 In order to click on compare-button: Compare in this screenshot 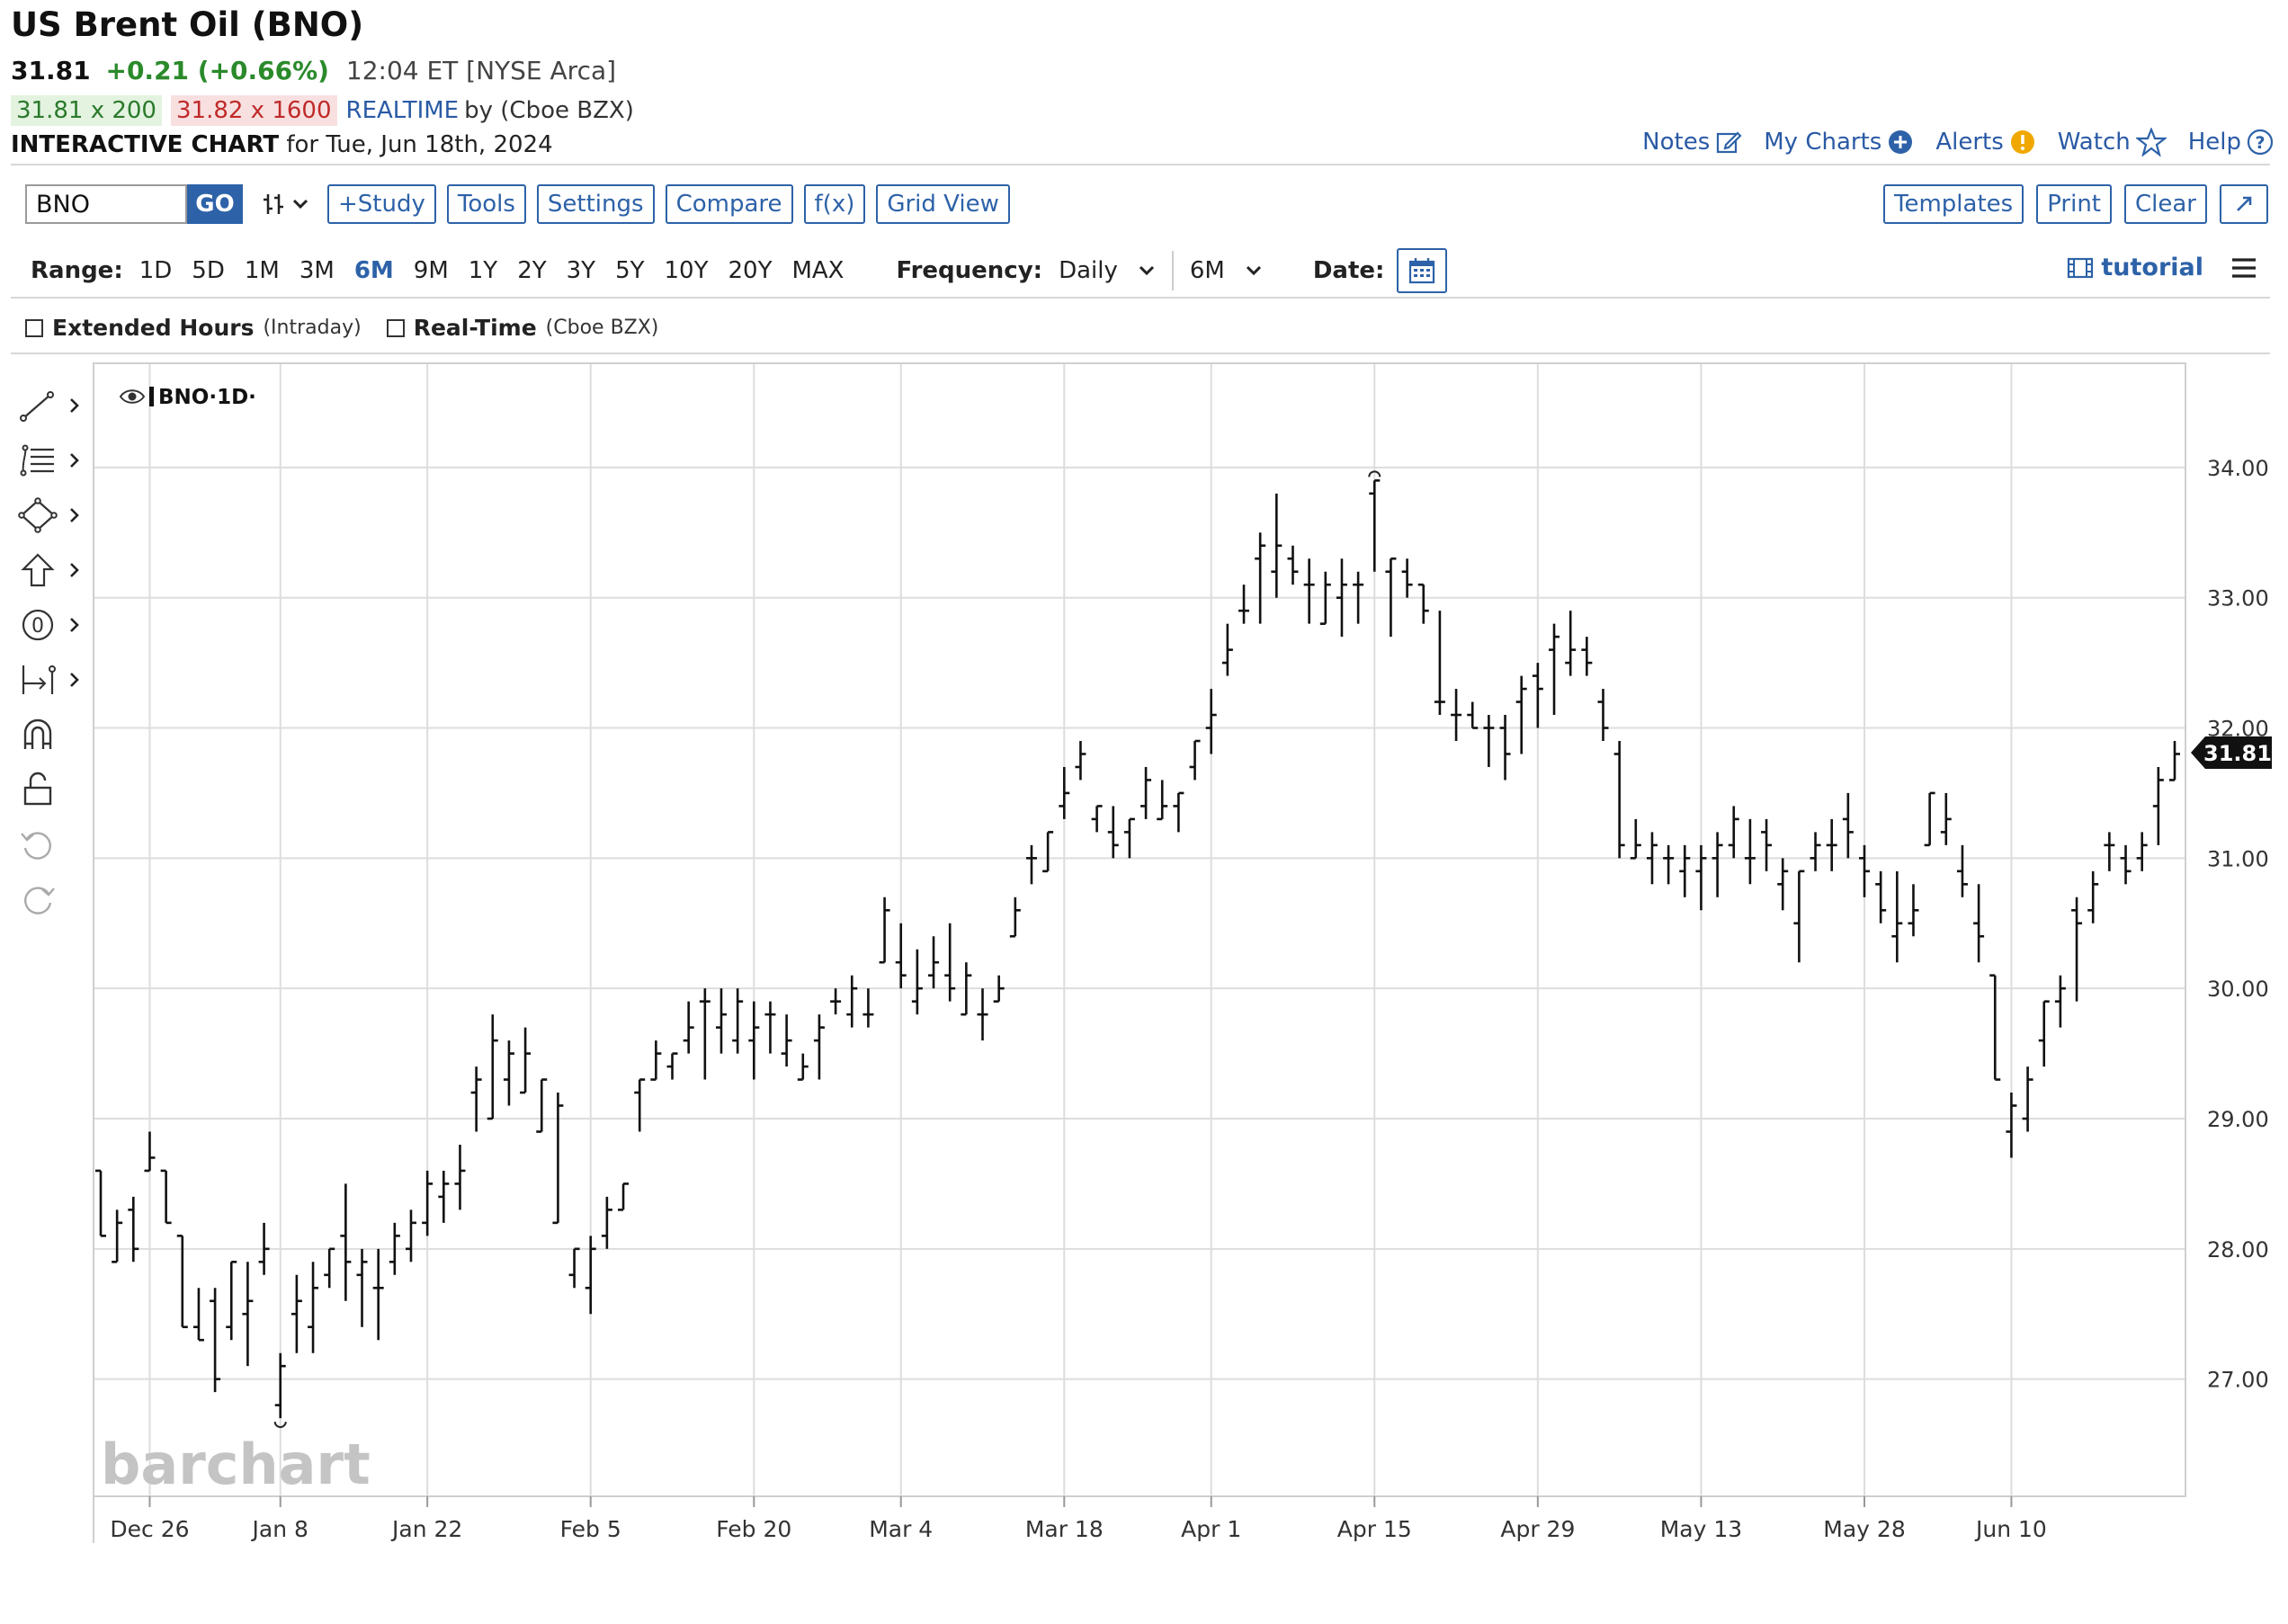, I will do `click(729, 204)`.